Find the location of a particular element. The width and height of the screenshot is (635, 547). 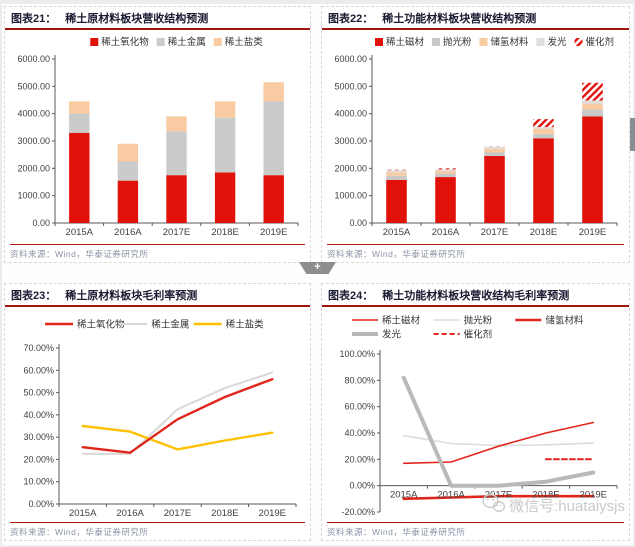

svg-text: 50.00% is located at coordinates (38, 393).